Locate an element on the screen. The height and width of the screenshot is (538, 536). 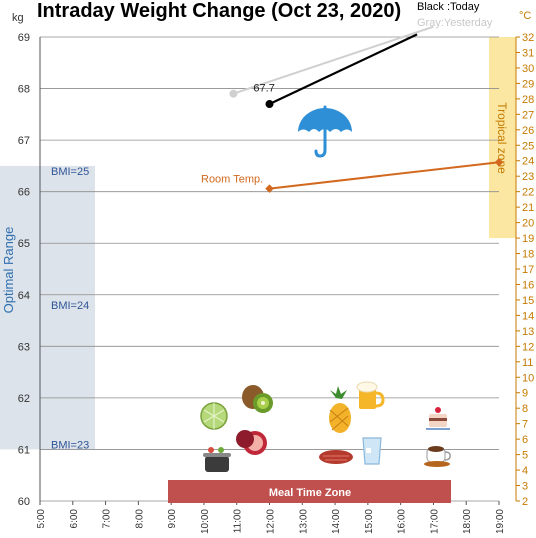
y-tick-label: 62 is located at coordinates (24, 399).